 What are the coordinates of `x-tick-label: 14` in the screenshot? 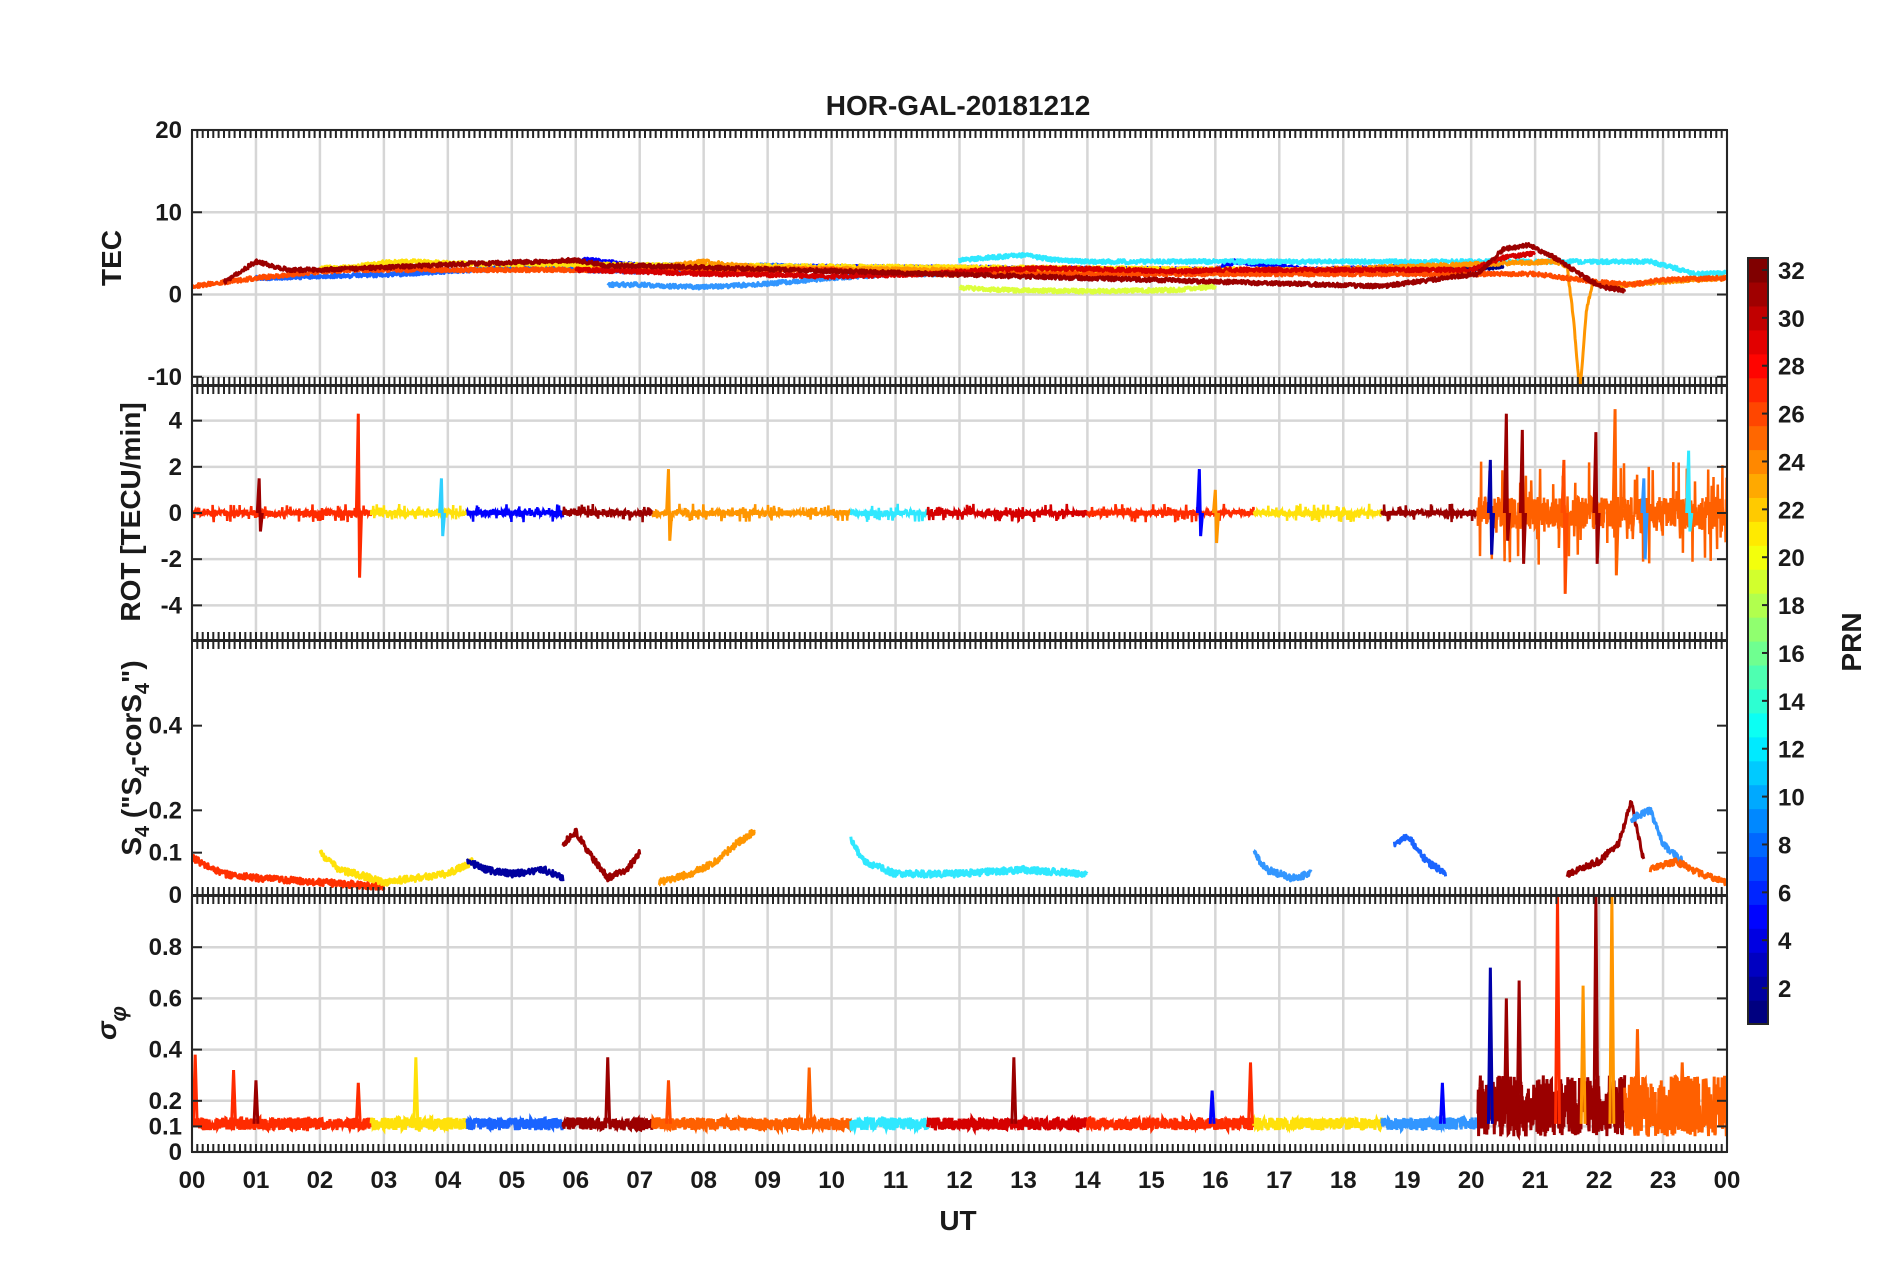 It's located at (1087, 1180).